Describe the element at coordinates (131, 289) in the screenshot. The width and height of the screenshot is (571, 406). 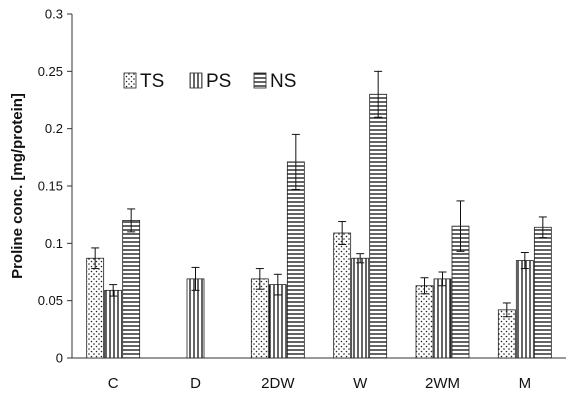
I see `bar-NS-C` at that location.